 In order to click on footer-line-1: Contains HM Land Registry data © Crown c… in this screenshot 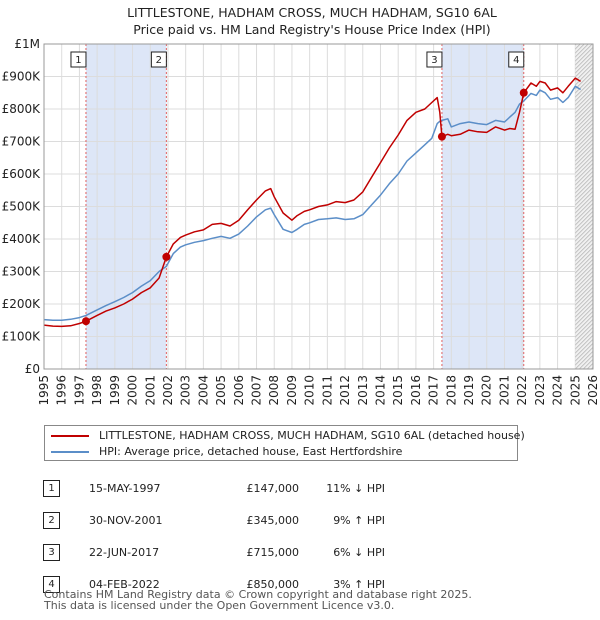, I will do `click(258, 594)`.